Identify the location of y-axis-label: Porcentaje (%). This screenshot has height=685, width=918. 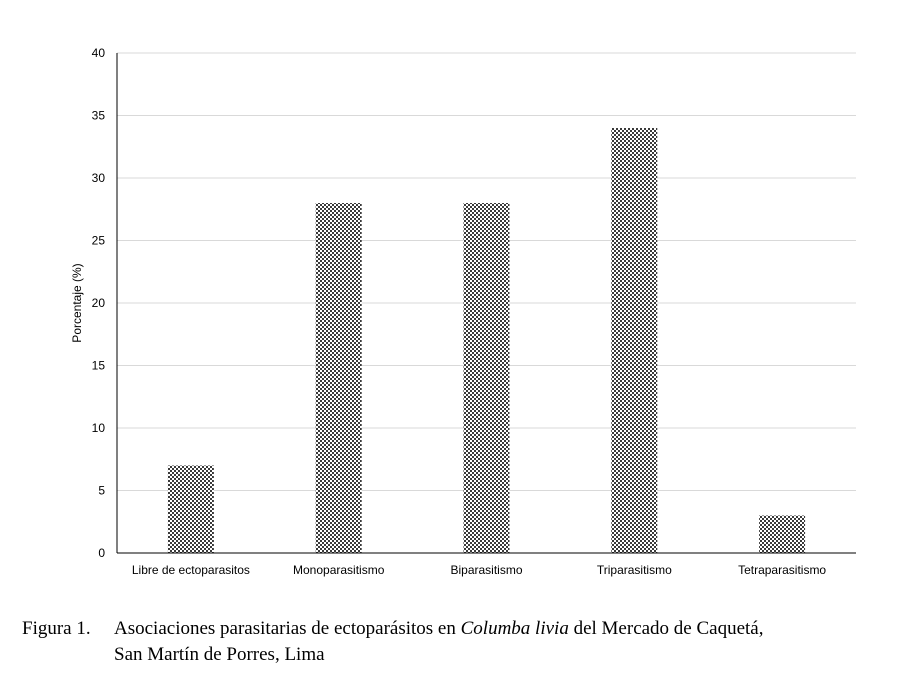
(77, 302).